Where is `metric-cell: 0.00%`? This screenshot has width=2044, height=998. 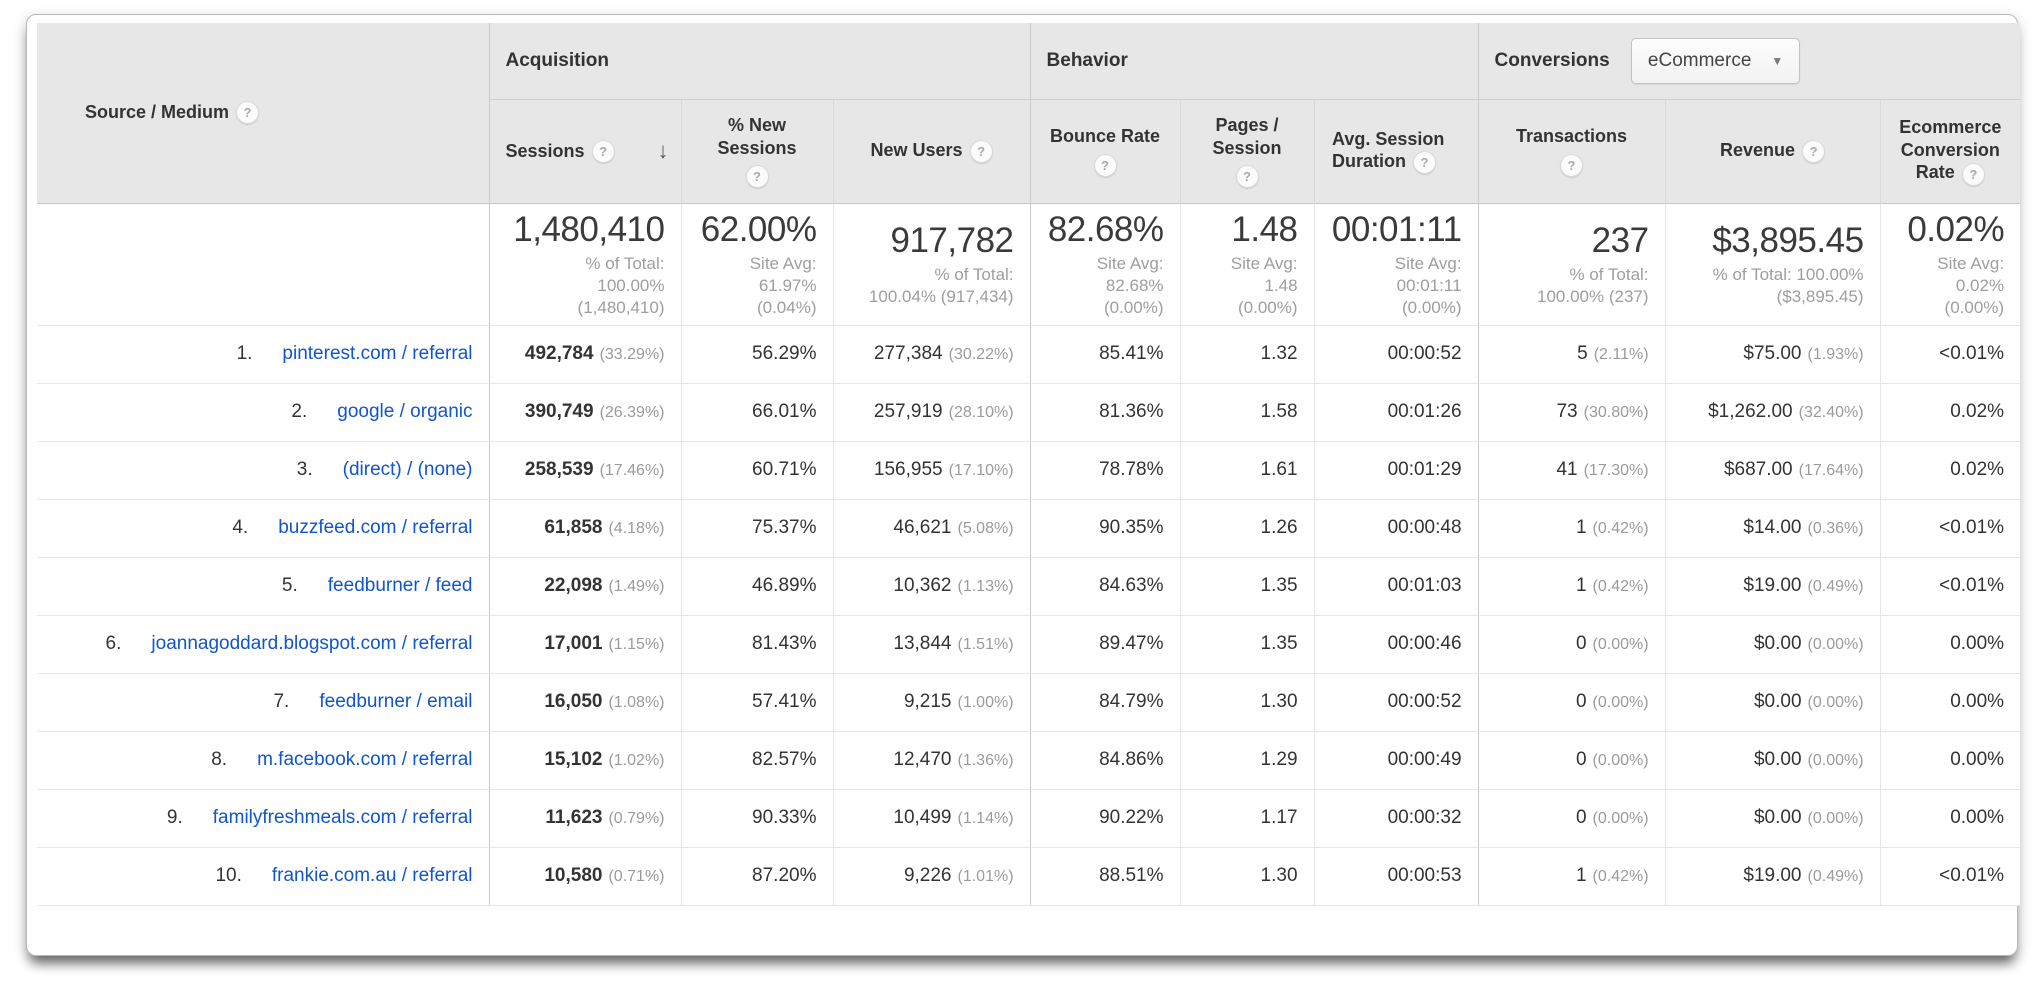 metric-cell: 0.00% is located at coordinates (1950, 644).